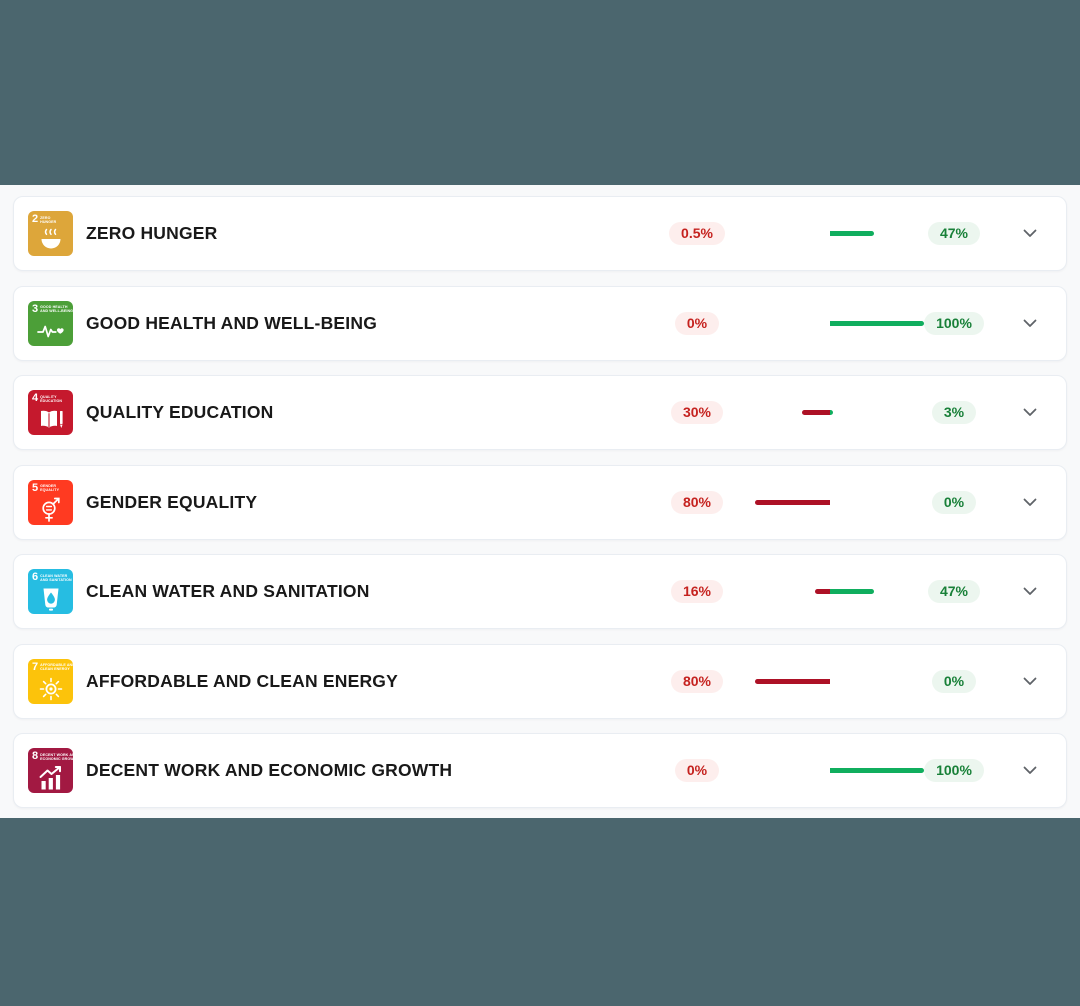  I want to click on sdg-goal-row: 5 GENDER EQUALITY GENDER EQUALITY 80% 0%, so click(540, 502).